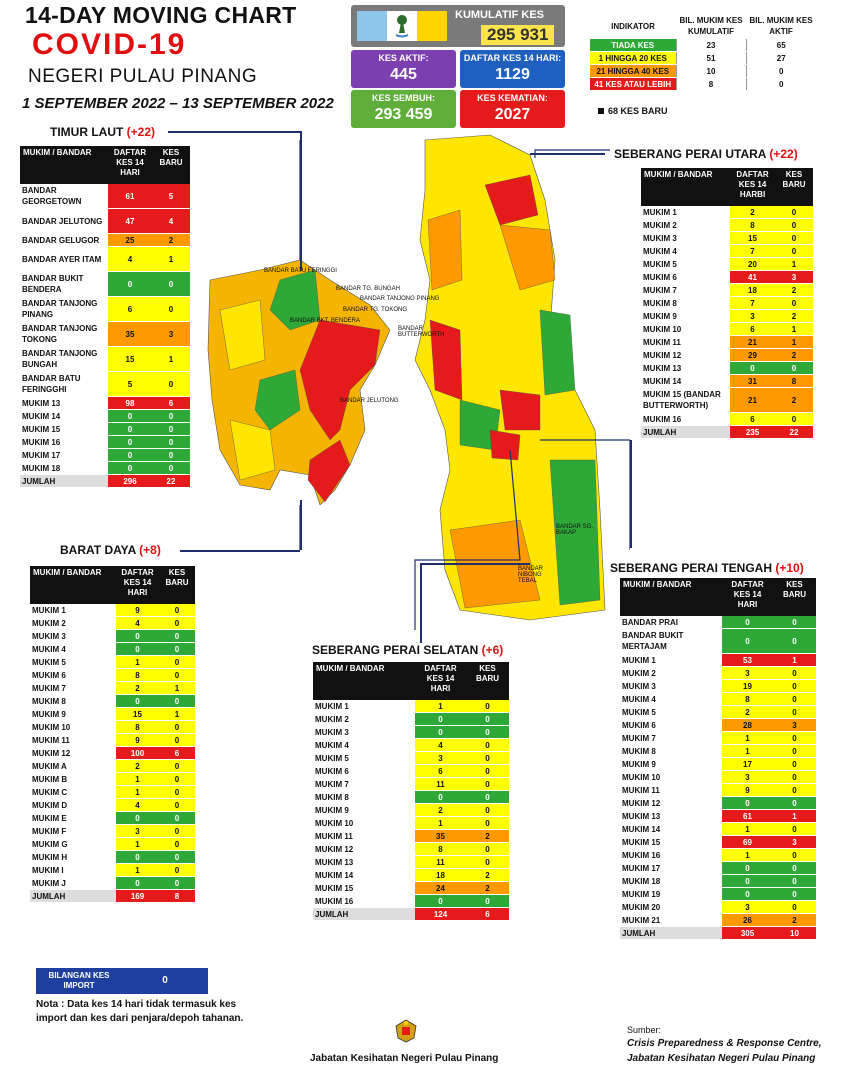 The image size is (844, 1080). Describe the element at coordinates (109, 44) in the screenshot. I see `covid-title: COVID-19` at that location.